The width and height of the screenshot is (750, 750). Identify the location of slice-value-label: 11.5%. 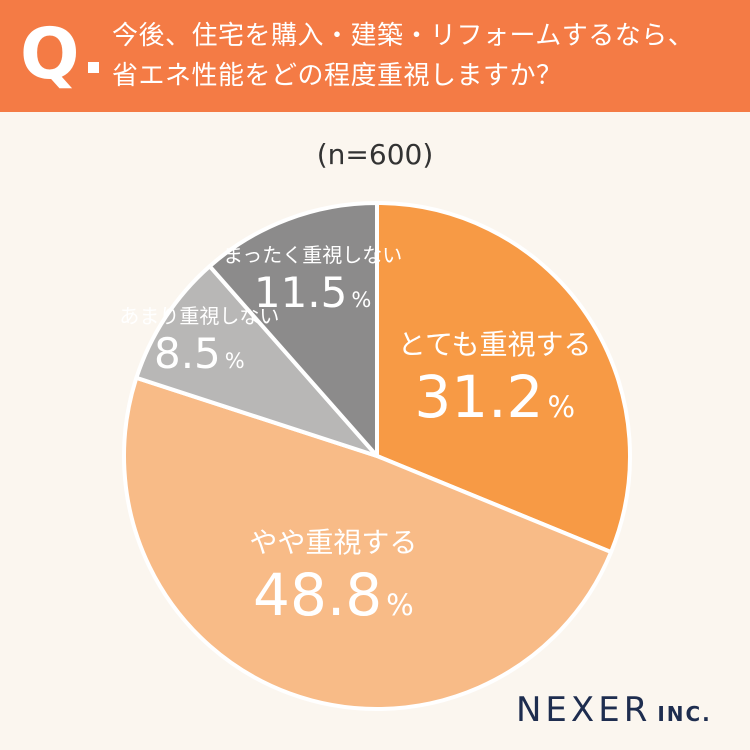
(312, 292).